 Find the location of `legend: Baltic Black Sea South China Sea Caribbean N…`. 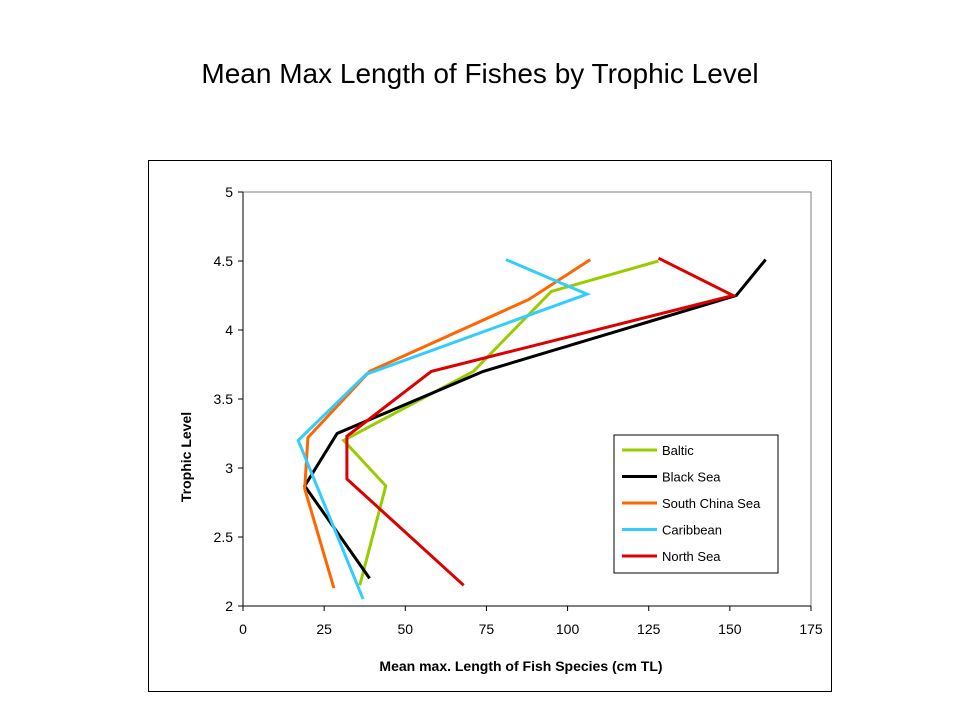

legend: Baltic Black Sea South China Sea Caribbean N… is located at coordinates (696, 504).